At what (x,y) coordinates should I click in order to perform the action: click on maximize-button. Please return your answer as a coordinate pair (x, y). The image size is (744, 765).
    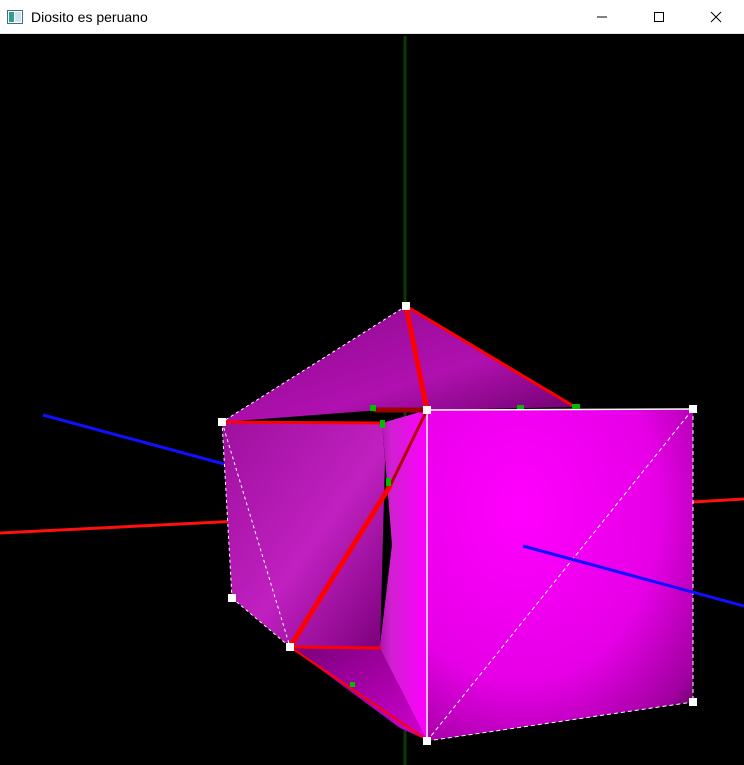
    Looking at the image, I should click on (658, 17).